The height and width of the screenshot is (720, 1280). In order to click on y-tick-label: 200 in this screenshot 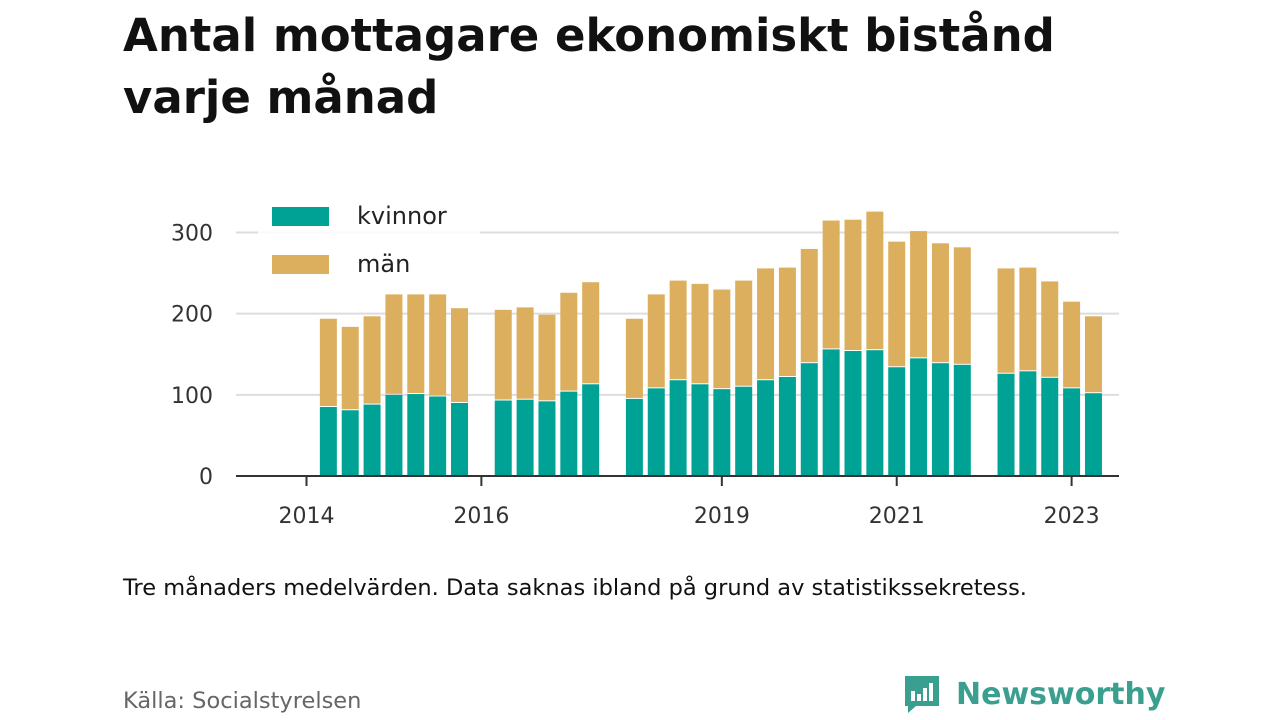, I will do `click(192, 315)`.